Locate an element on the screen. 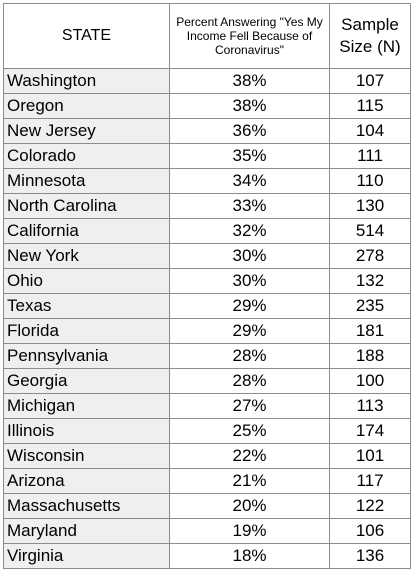  table-row: Washington 38% 107 is located at coordinates (207, 81).